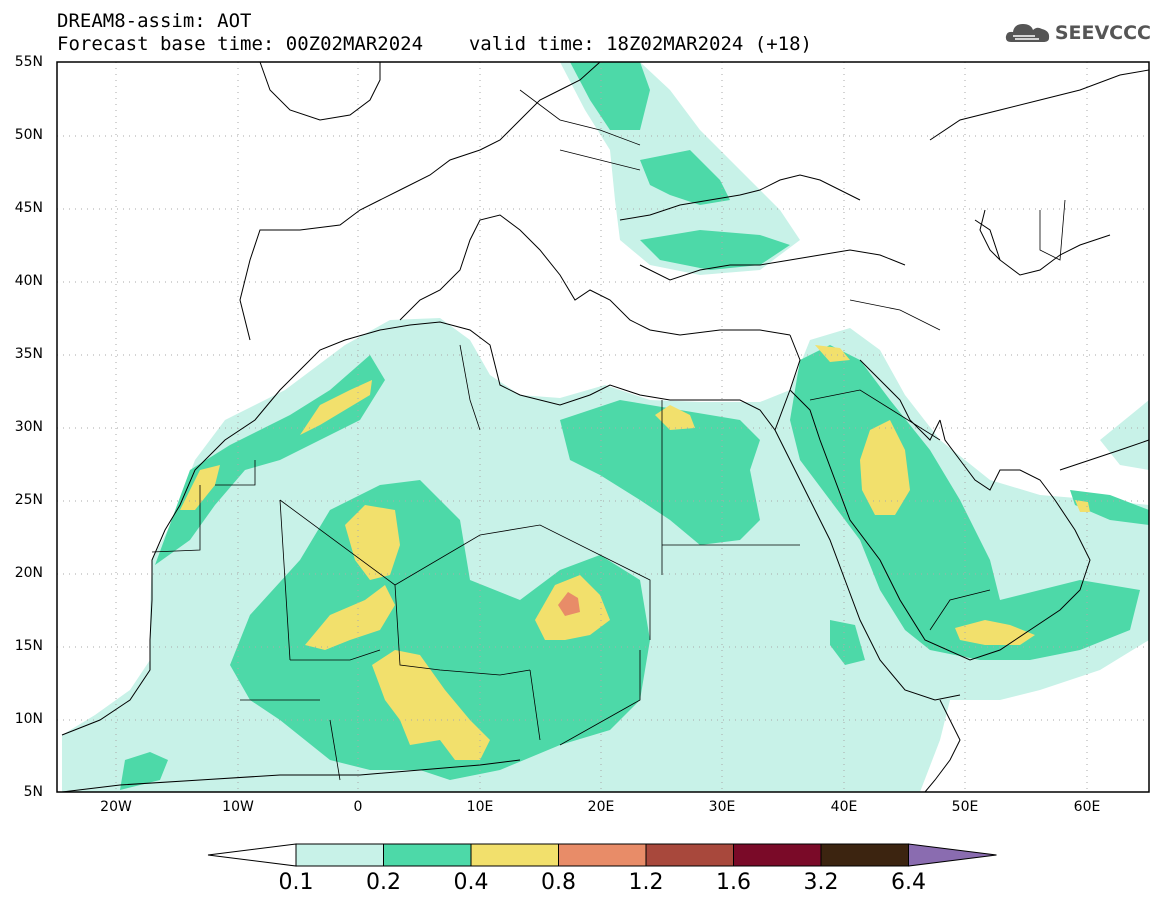 The width and height of the screenshot is (1165, 905). What do you see at coordinates (252, 855) in the screenshot?
I see `colorbar-lower-arrow` at bounding box center [252, 855].